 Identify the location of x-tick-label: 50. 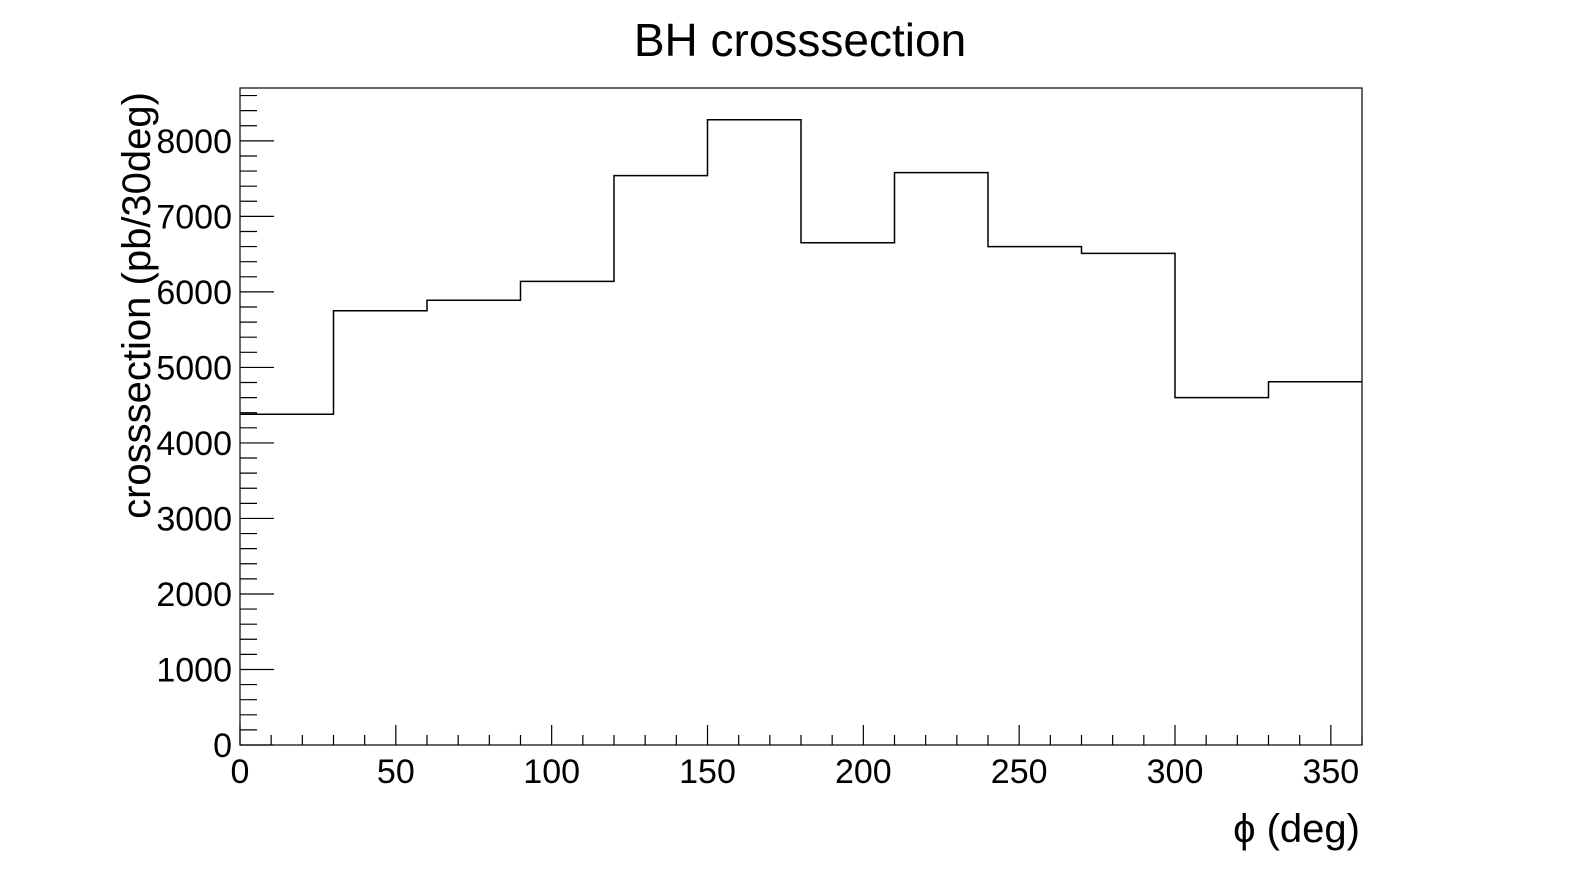
(396, 772).